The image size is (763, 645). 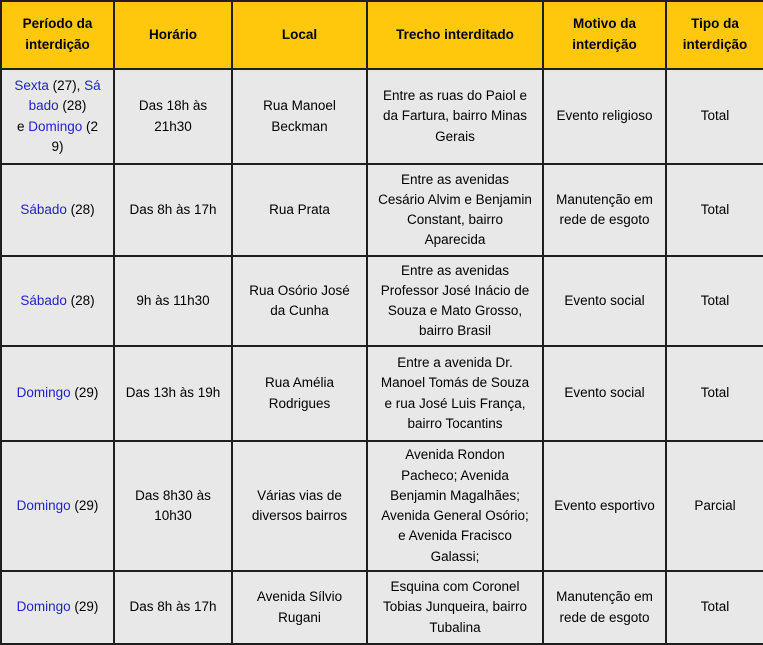 I want to click on local-cell: Rua Osório José da Cunha, so click(x=299, y=301).